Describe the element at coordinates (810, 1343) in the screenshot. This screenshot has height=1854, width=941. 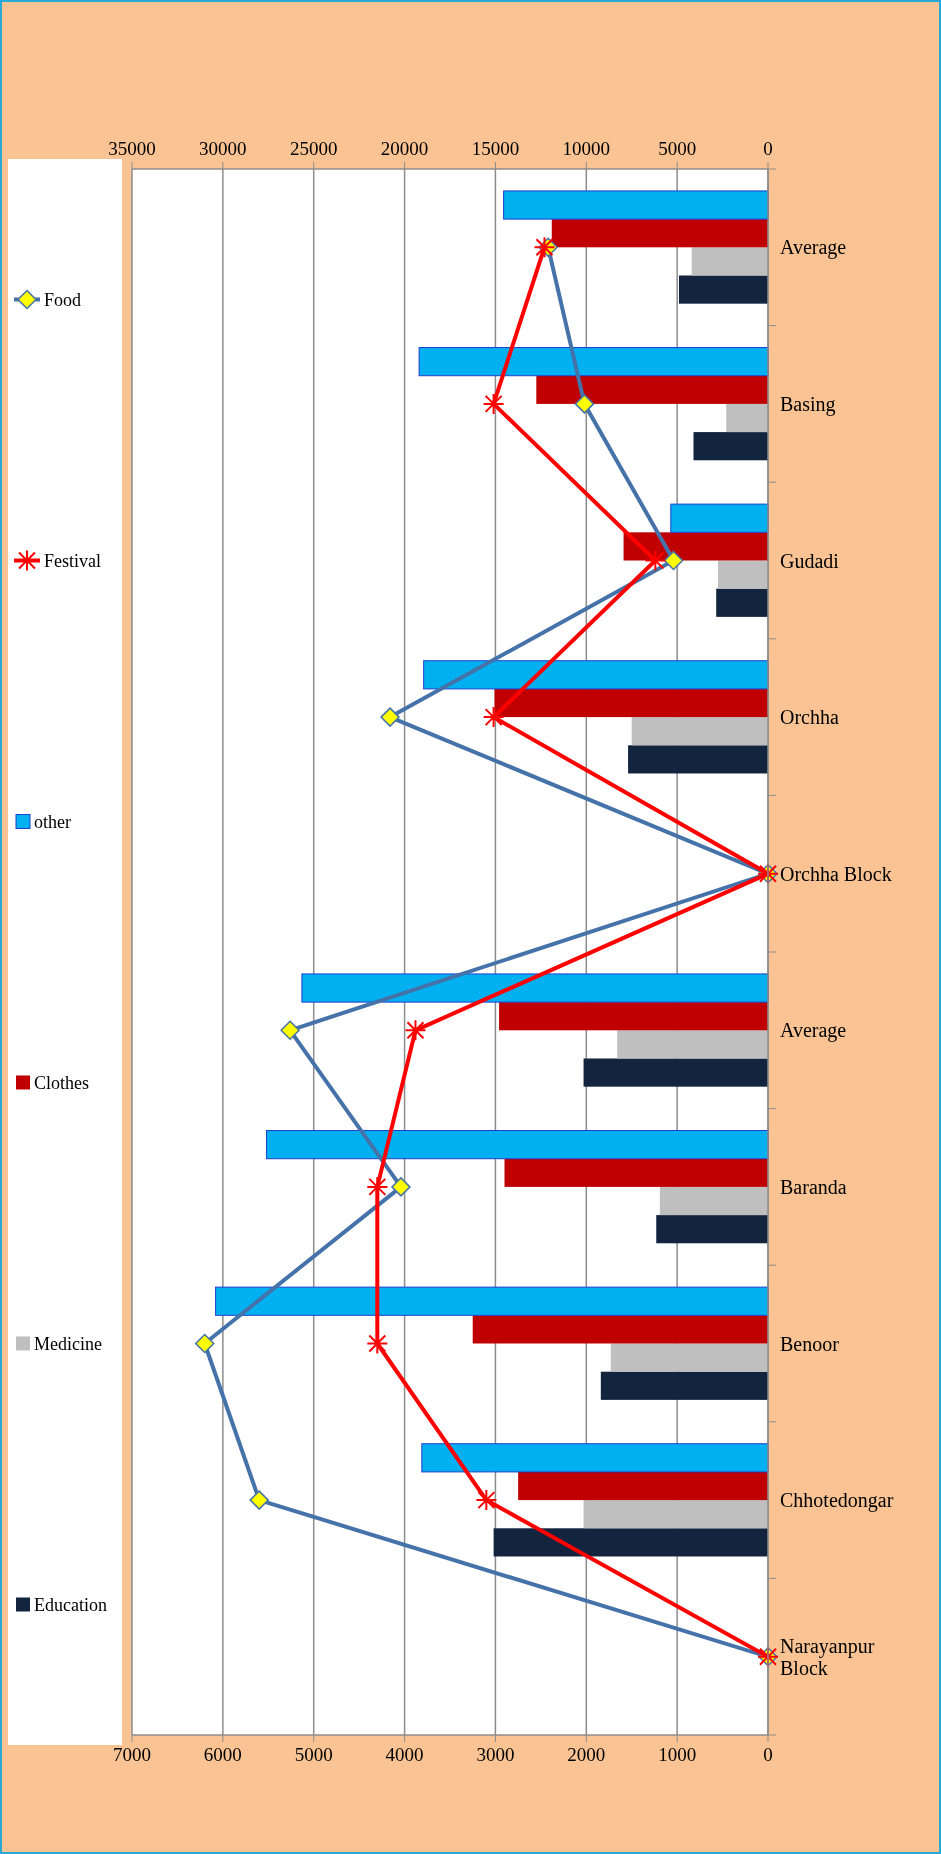
I see `y-tick-label: Benoor` at that location.